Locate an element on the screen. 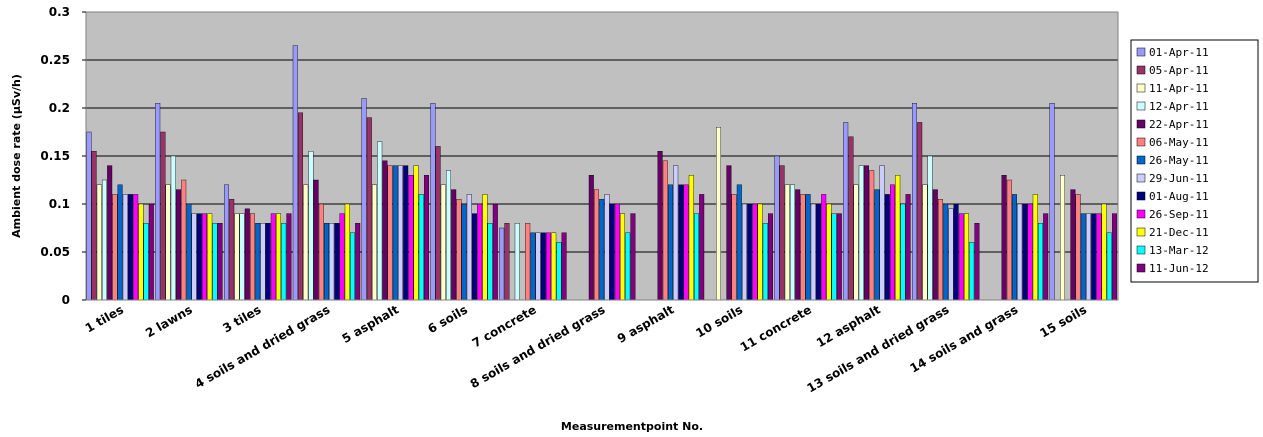  legend-label: 29-Jun-11 is located at coordinates (1179, 178).